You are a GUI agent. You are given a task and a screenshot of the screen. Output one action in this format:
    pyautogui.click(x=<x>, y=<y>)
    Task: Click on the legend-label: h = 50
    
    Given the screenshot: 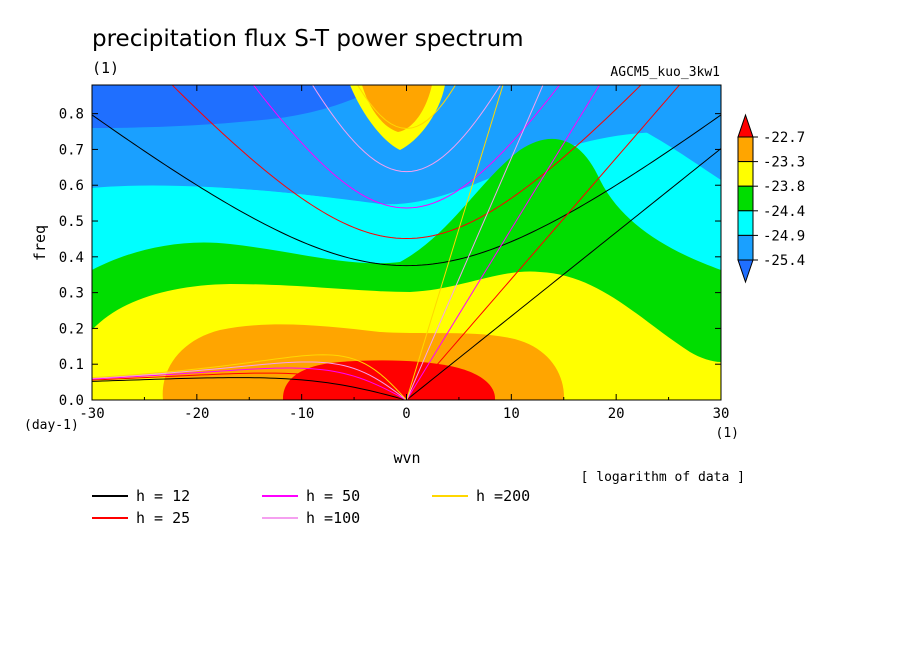 What is the action you would take?
    pyautogui.click(x=333, y=496)
    